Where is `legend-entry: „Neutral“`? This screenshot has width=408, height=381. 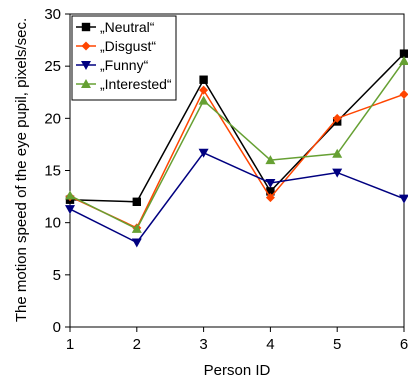
legend-entry: „Neutral“ is located at coordinates (115, 27).